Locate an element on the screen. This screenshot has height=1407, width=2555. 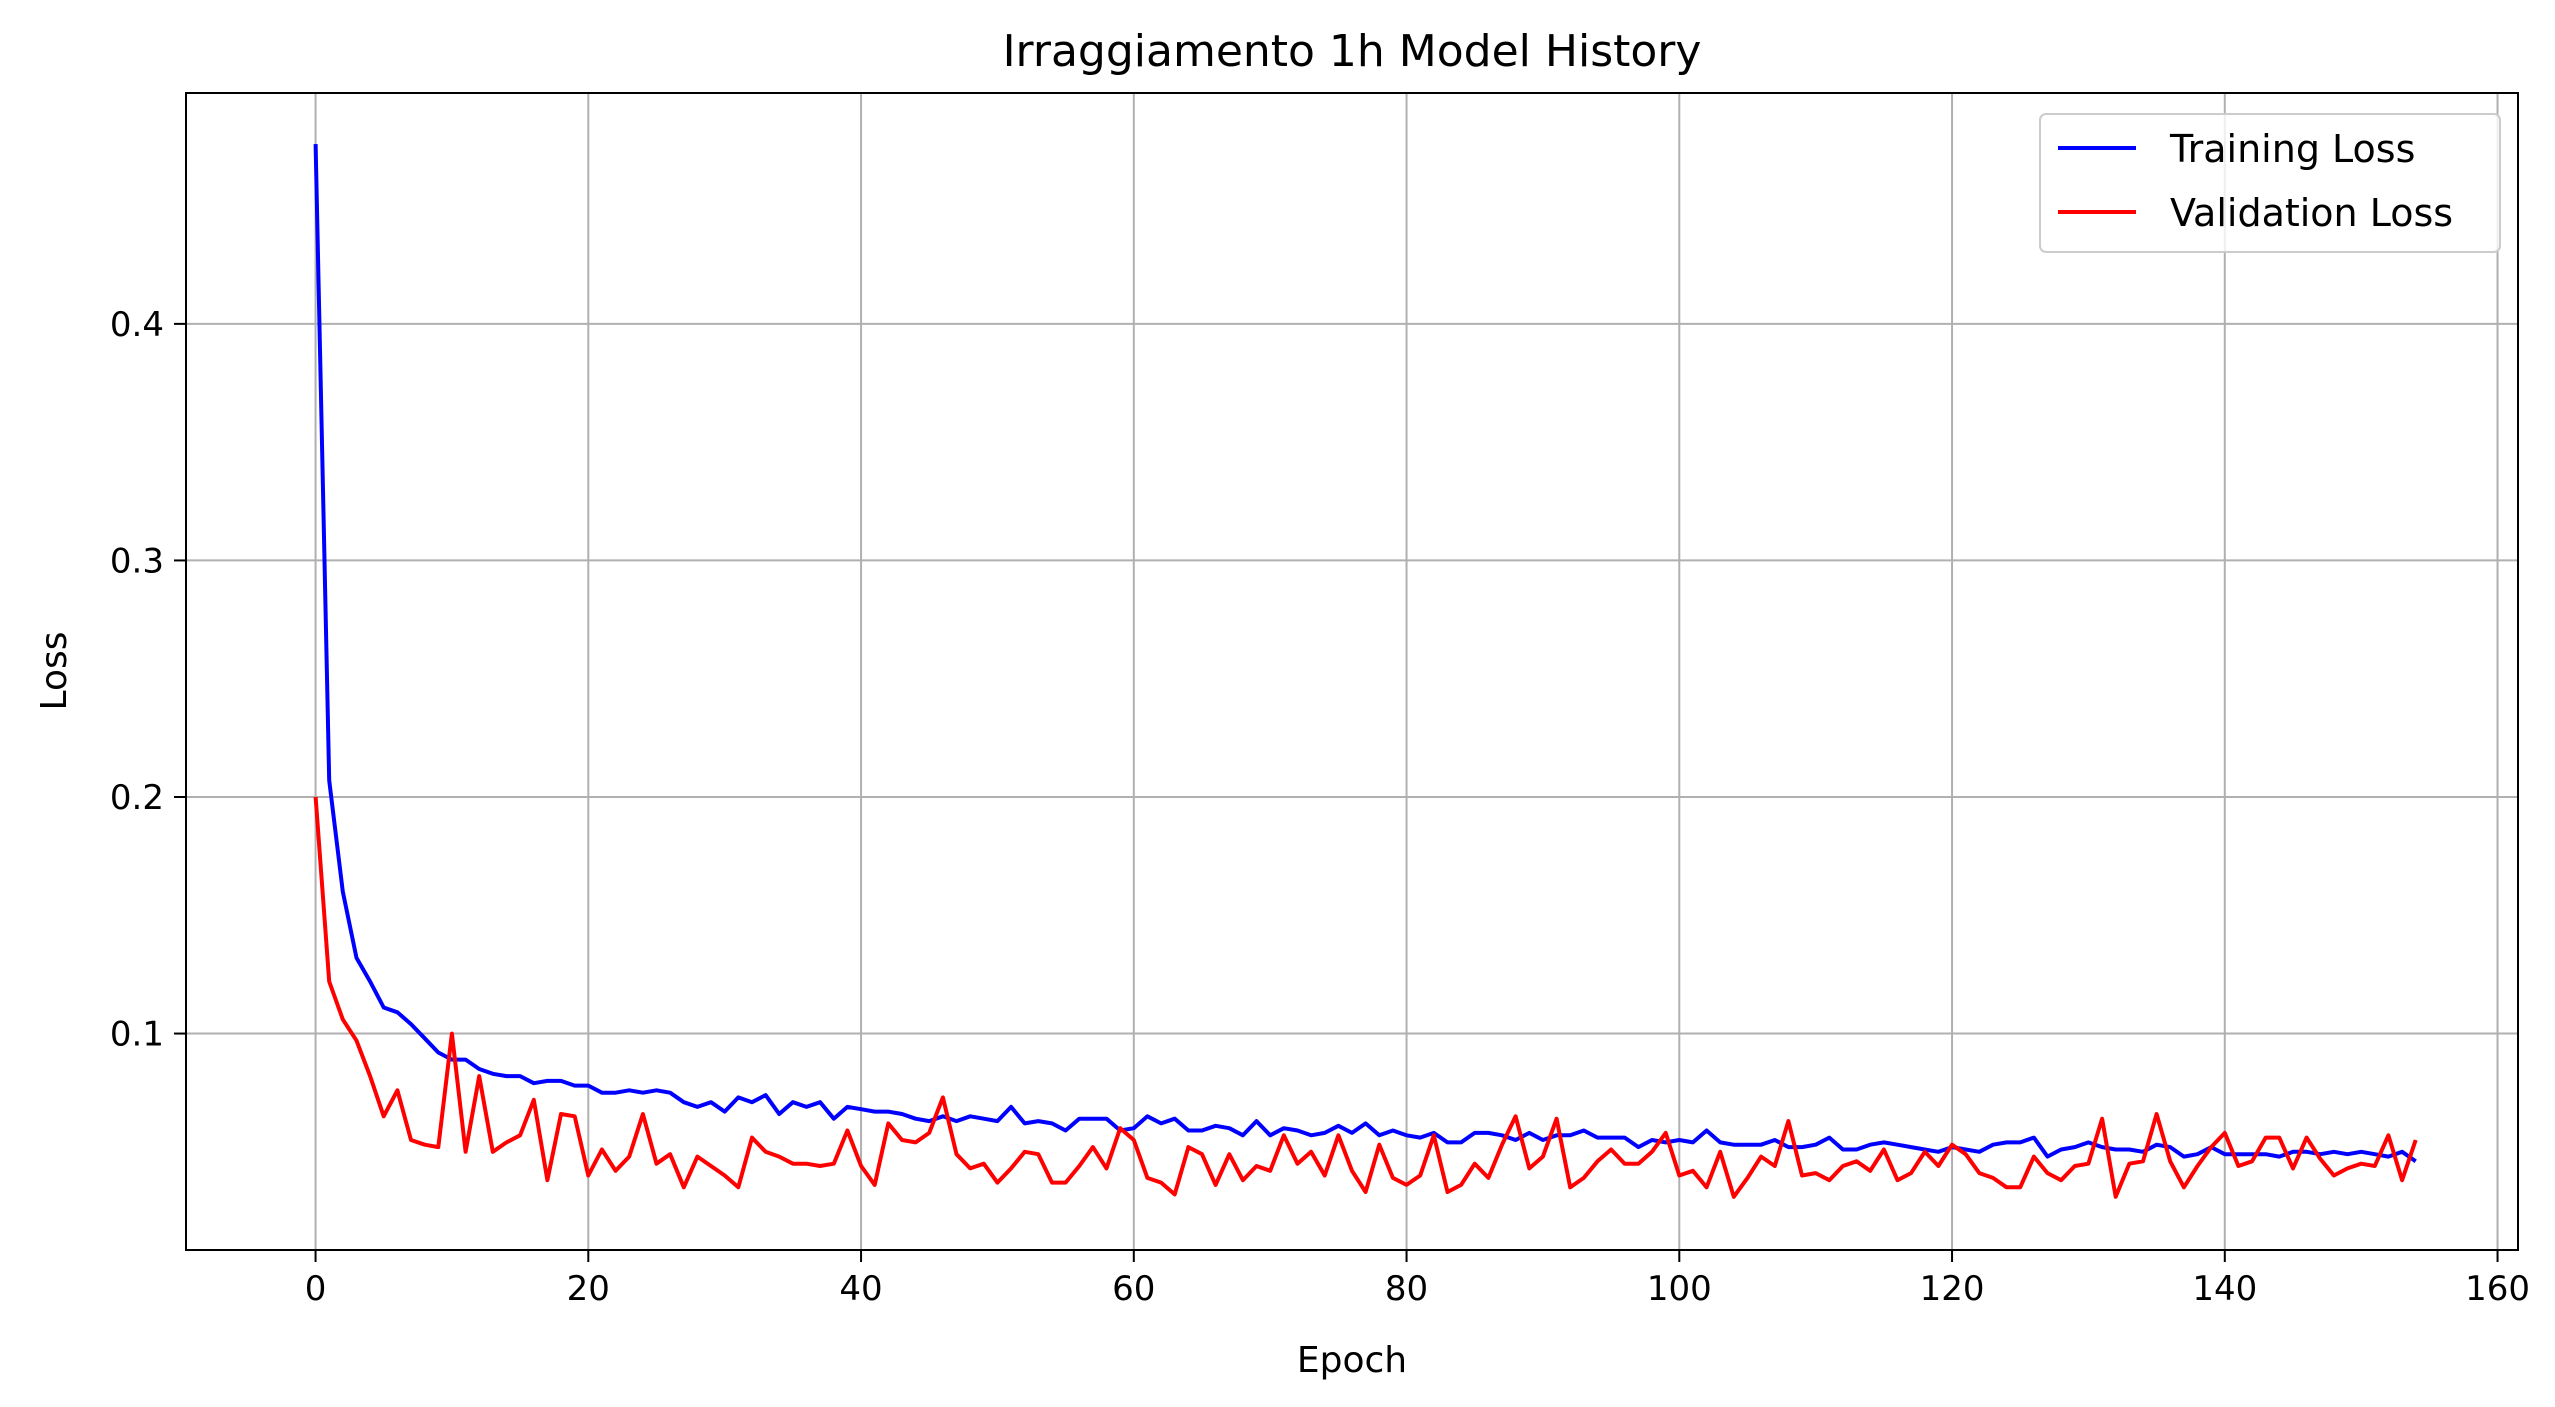
y-tick-label: 0.1 is located at coordinates (137, 1035).